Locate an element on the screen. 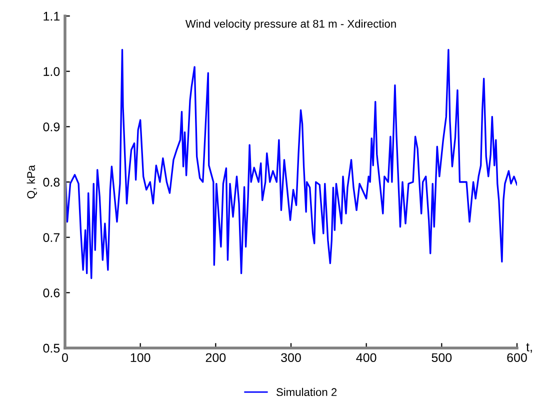 This screenshot has width=538, height=407. x-axis-title: t, is located at coordinates (529, 348).